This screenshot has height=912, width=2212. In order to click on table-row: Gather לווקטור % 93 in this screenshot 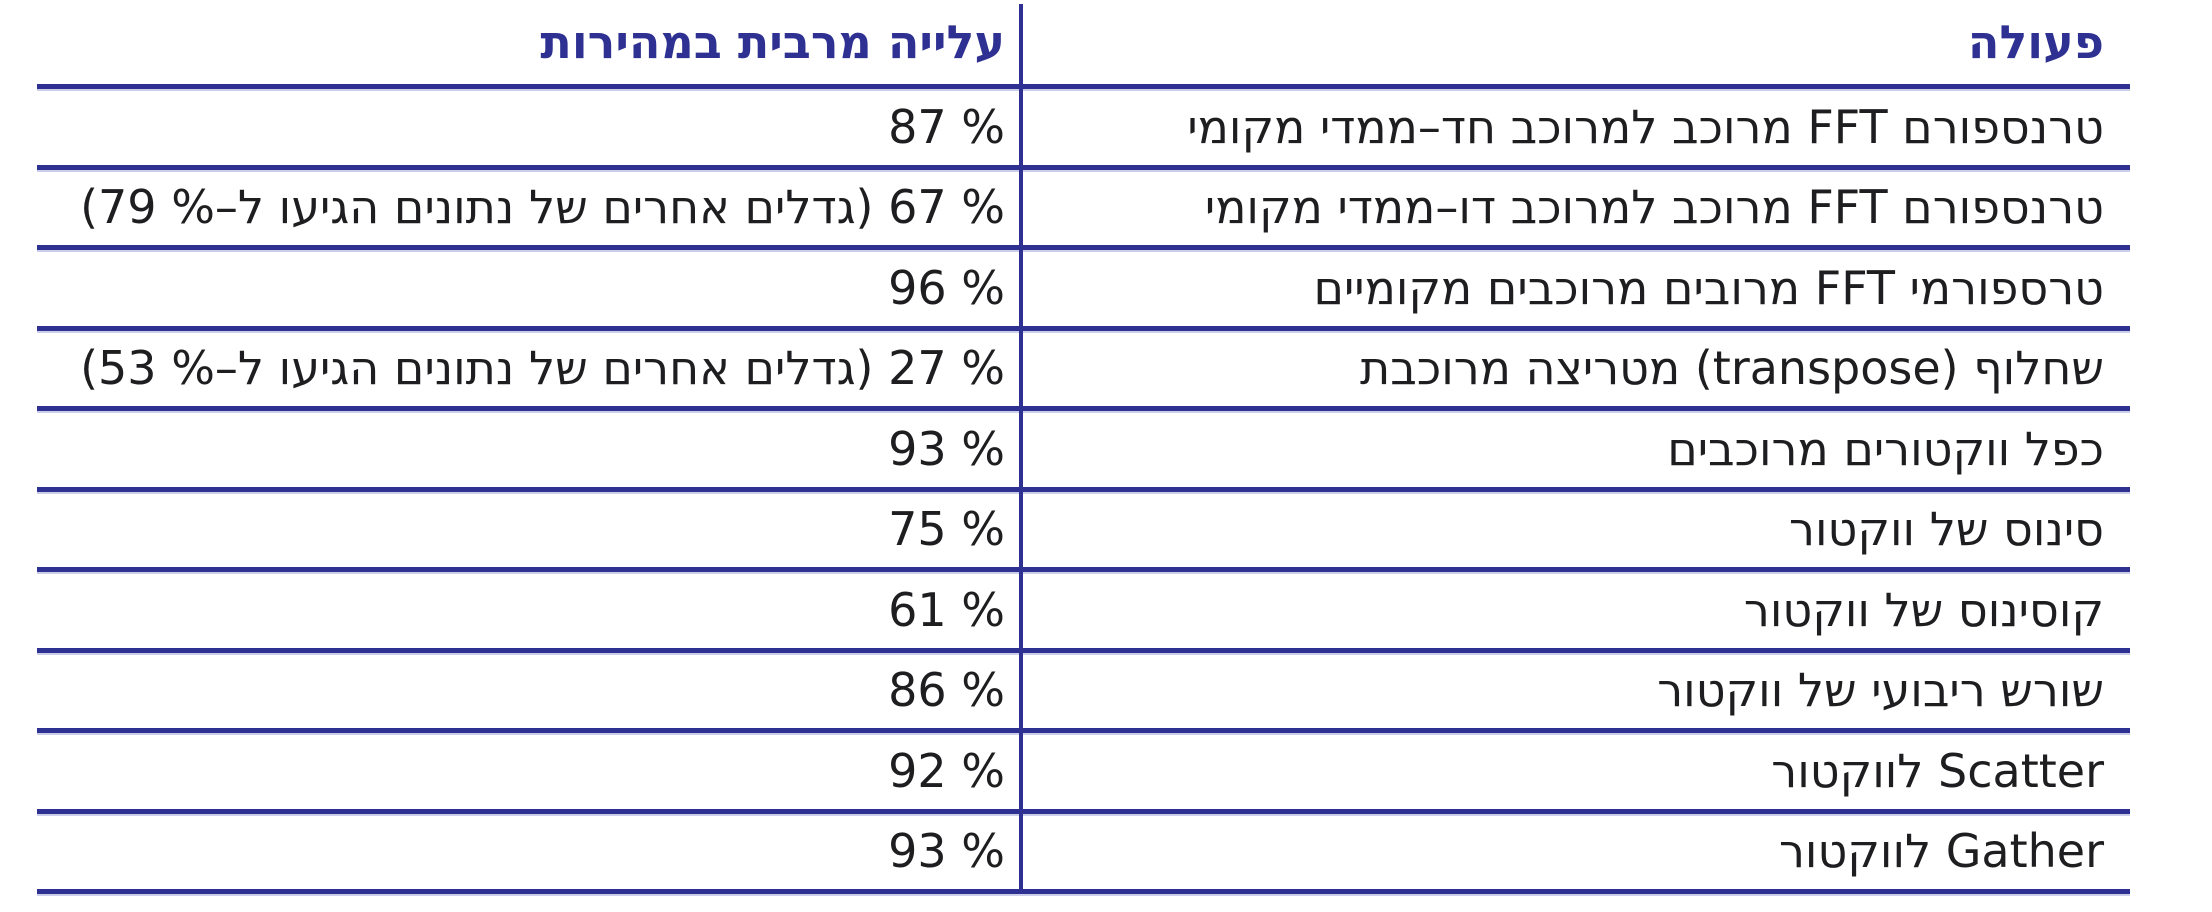, I will do `click(1083, 854)`.